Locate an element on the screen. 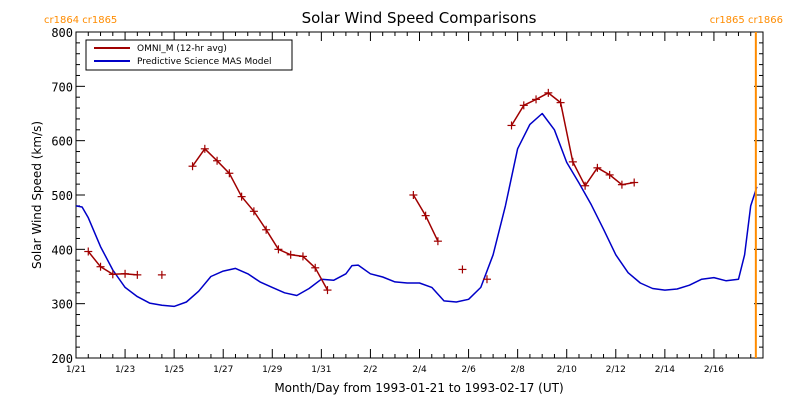 This screenshot has width=800, height=400. y-tick-label: 700 is located at coordinates (62, 87).